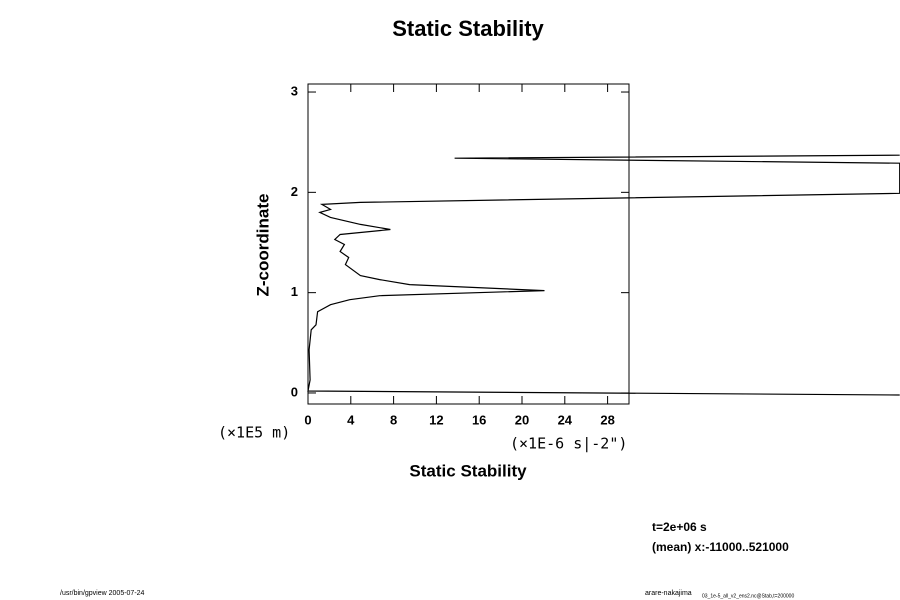 Image resolution: width=900 pixels, height=600 pixels. What do you see at coordinates (393, 419) in the screenshot?
I see `x-tick-label: 8` at bounding box center [393, 419].